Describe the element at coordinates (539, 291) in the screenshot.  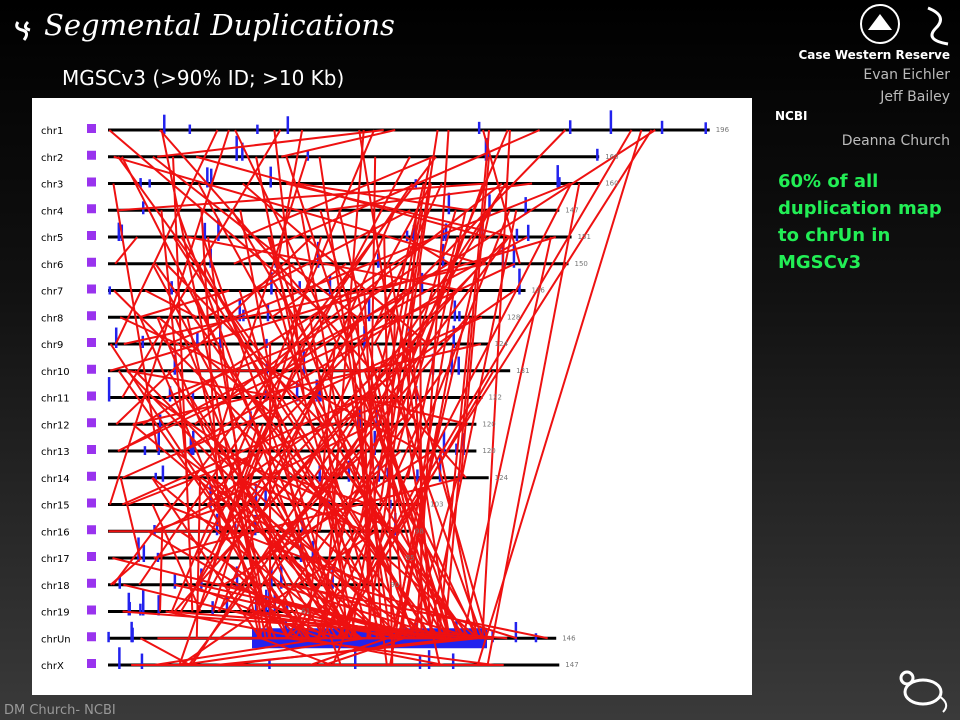
I see `chromosome-length: 136` at that location.